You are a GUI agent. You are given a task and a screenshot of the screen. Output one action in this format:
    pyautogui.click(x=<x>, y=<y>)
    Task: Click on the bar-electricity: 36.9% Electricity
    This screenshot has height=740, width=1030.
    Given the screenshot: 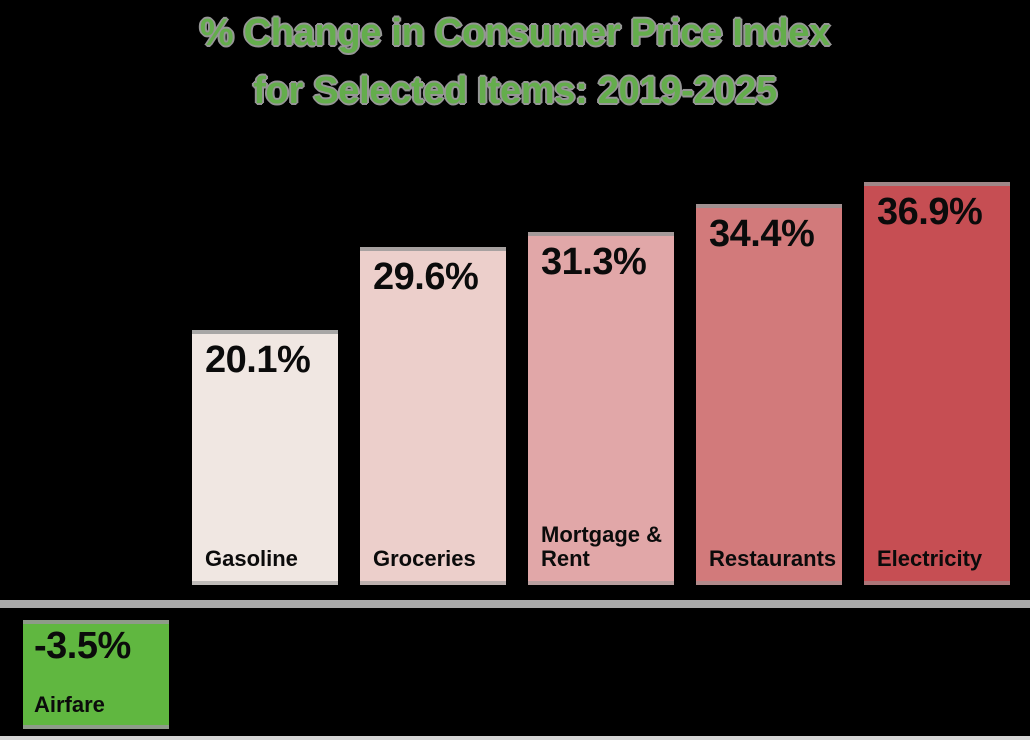 What is the action you would take?
    pyautogui.click(x=937, y=383)
    